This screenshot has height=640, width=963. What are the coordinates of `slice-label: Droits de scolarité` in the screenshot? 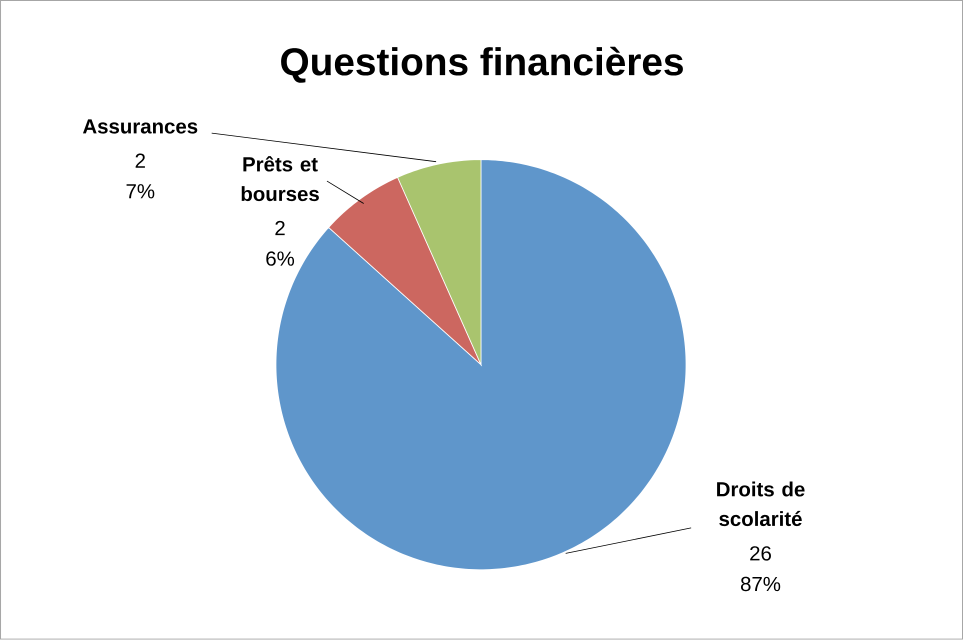 It's located at (761, 504).